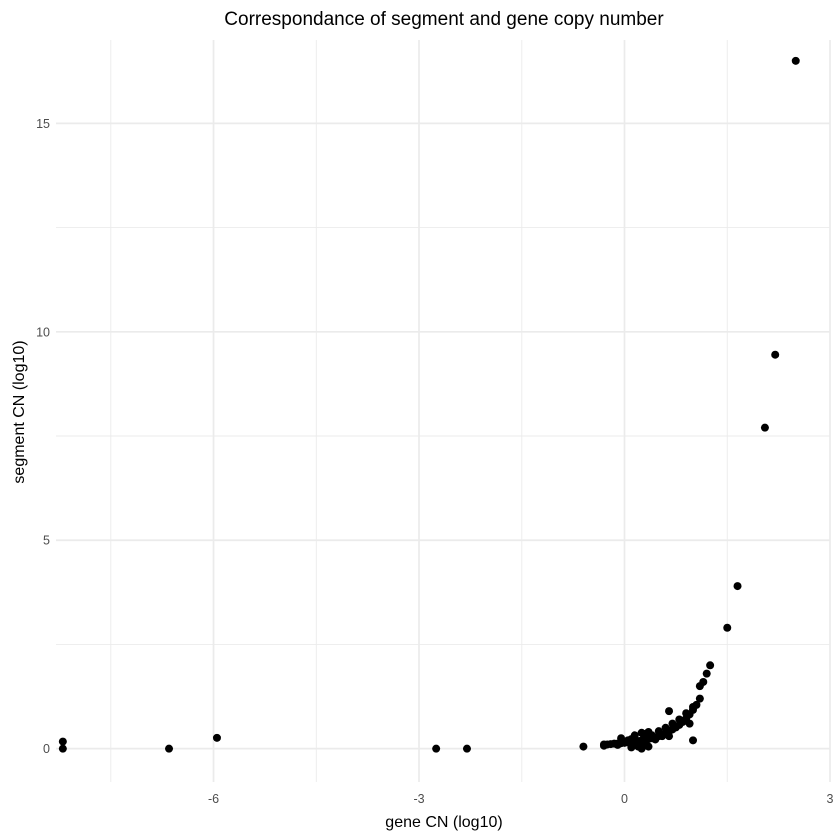  Describe the element at coordinates (213, 799) in the screenshot. I see `x-tick-label: -6` at that location.